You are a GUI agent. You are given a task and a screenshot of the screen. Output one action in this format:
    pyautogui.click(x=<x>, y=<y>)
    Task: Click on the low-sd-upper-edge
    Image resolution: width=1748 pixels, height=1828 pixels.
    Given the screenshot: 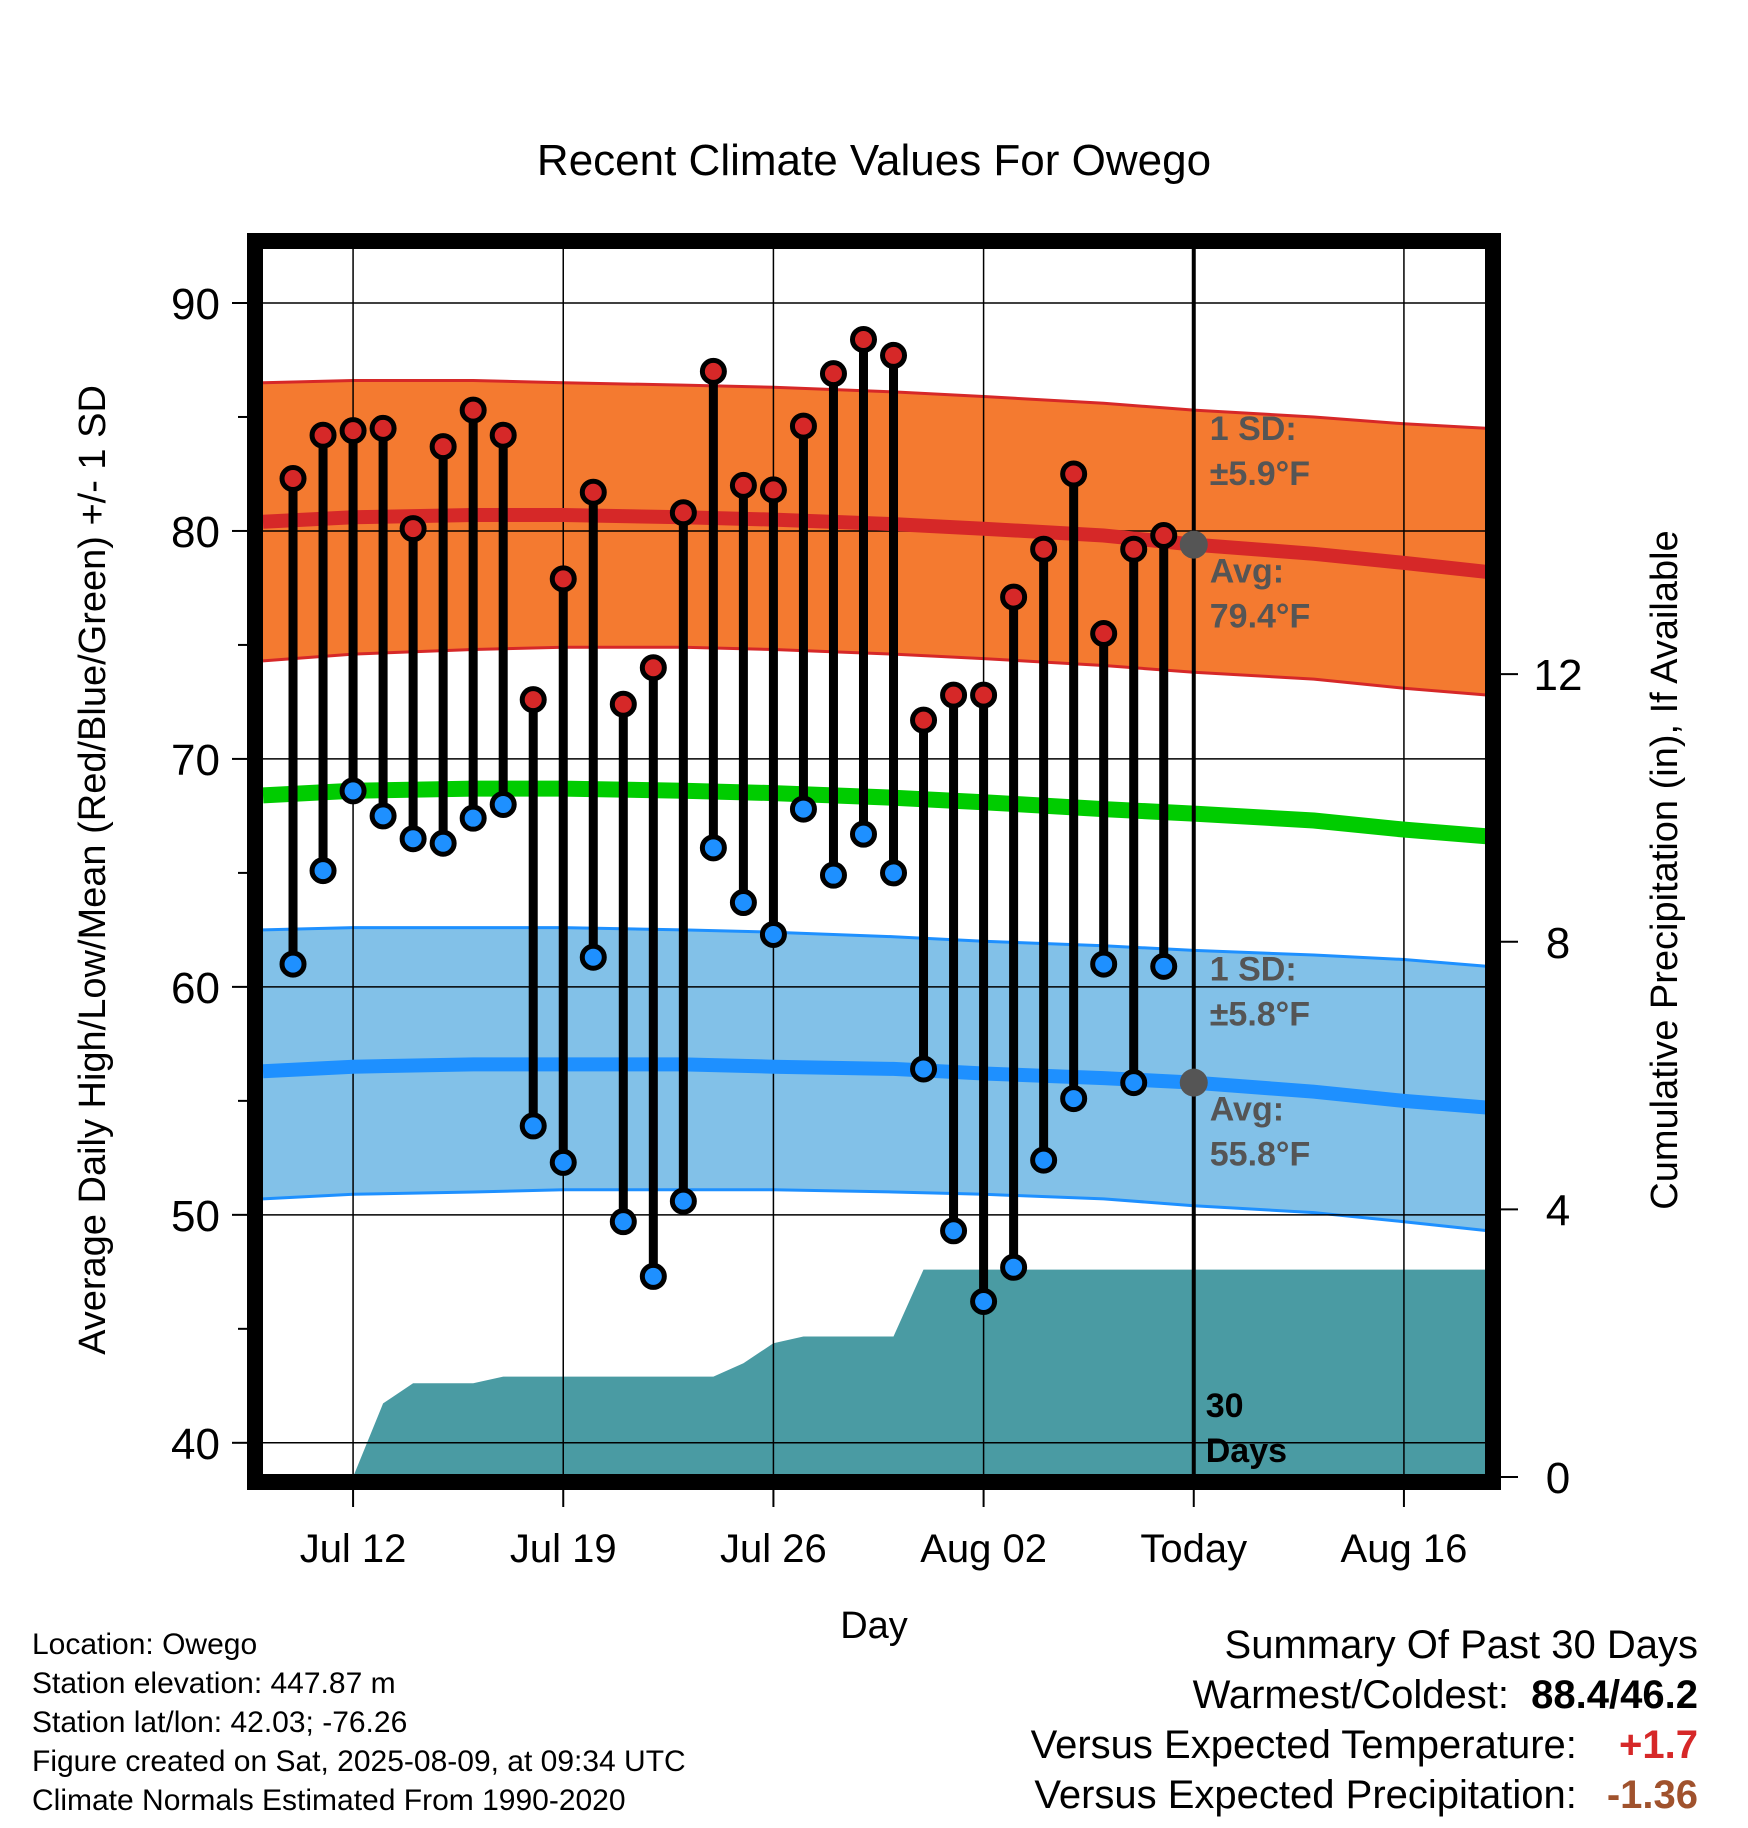 What is the action you would take?
    pyautogui.click(x=875, y=947)
    